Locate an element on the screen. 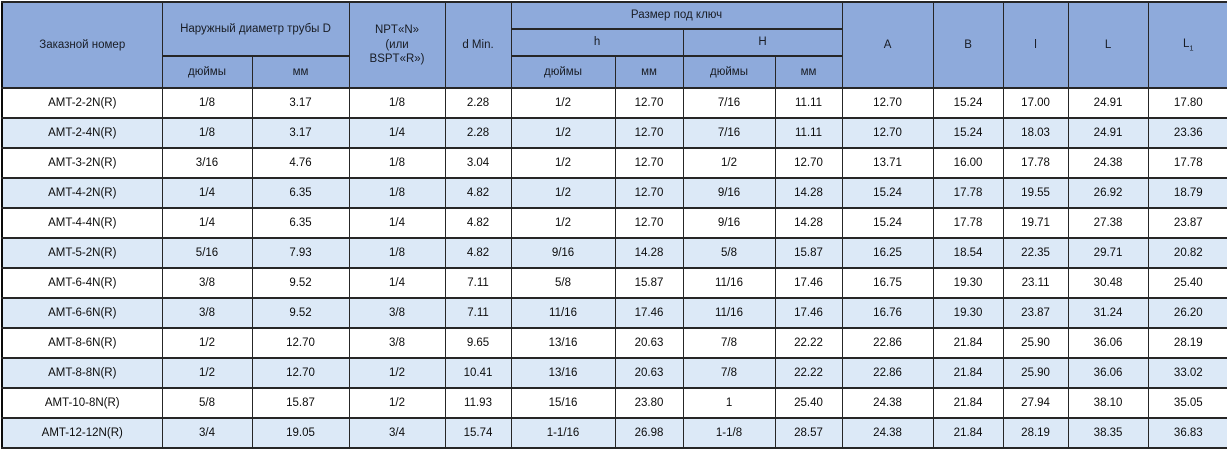  dimension-value-cell: 1/4 is located at coordinates (207, 193).